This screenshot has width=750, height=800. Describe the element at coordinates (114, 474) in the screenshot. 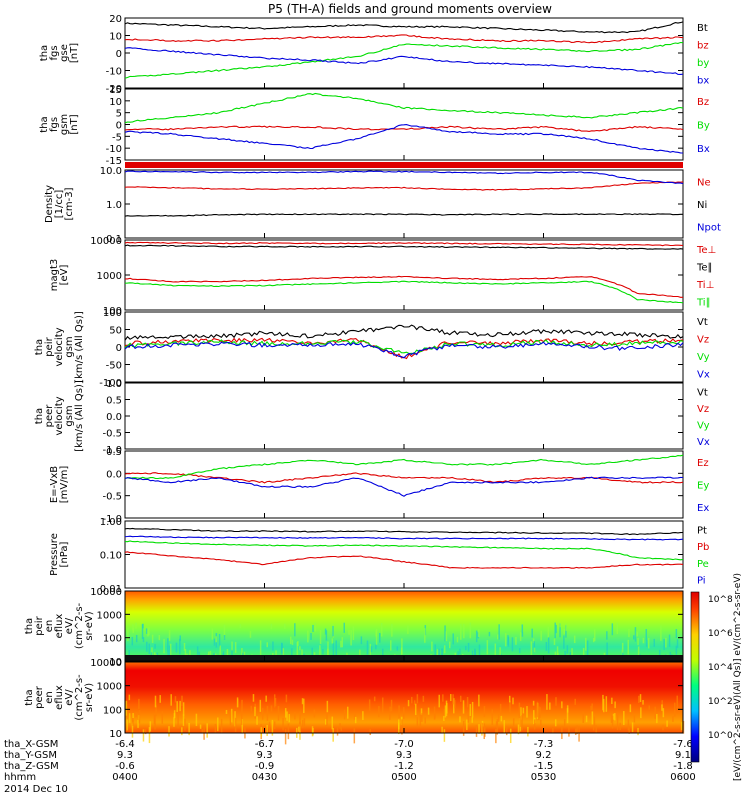

I see `y-tick-label: 0.0` at that location.